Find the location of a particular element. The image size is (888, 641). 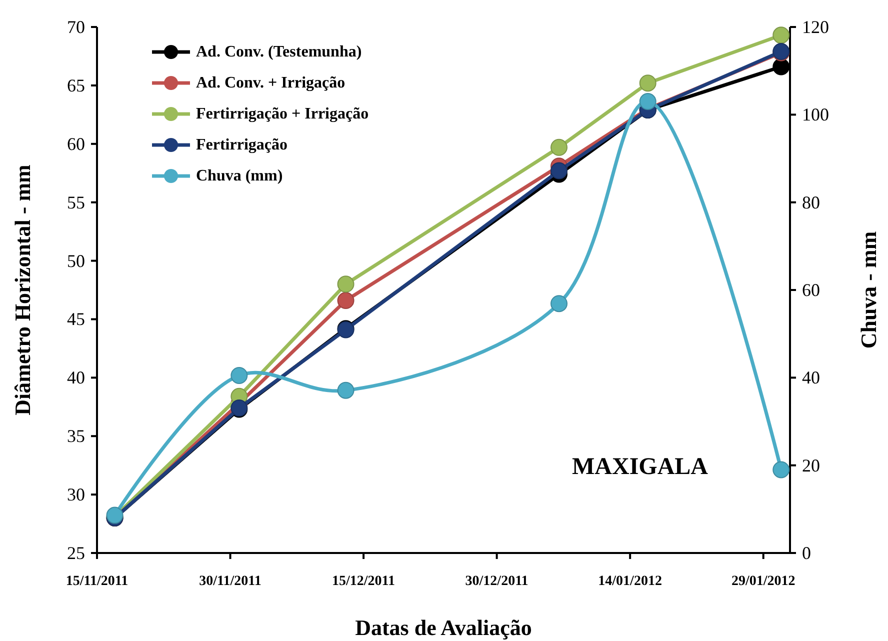

legend-label: Fertirrigação + Irrigação is located at coordinates (282, 114).